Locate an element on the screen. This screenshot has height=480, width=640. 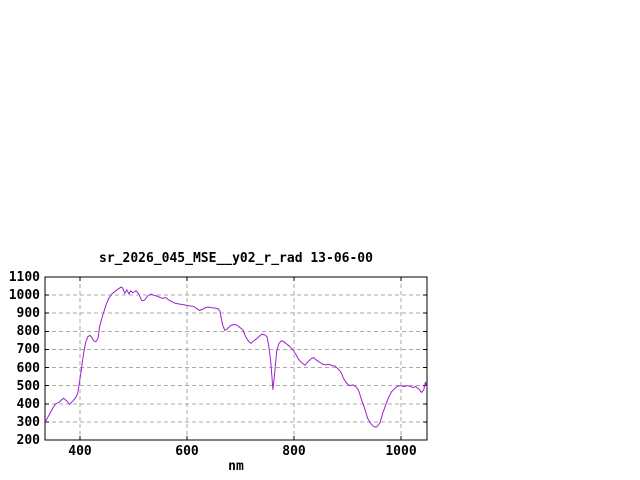
y-tick-label: 500 is located at coordinates (28, 386).